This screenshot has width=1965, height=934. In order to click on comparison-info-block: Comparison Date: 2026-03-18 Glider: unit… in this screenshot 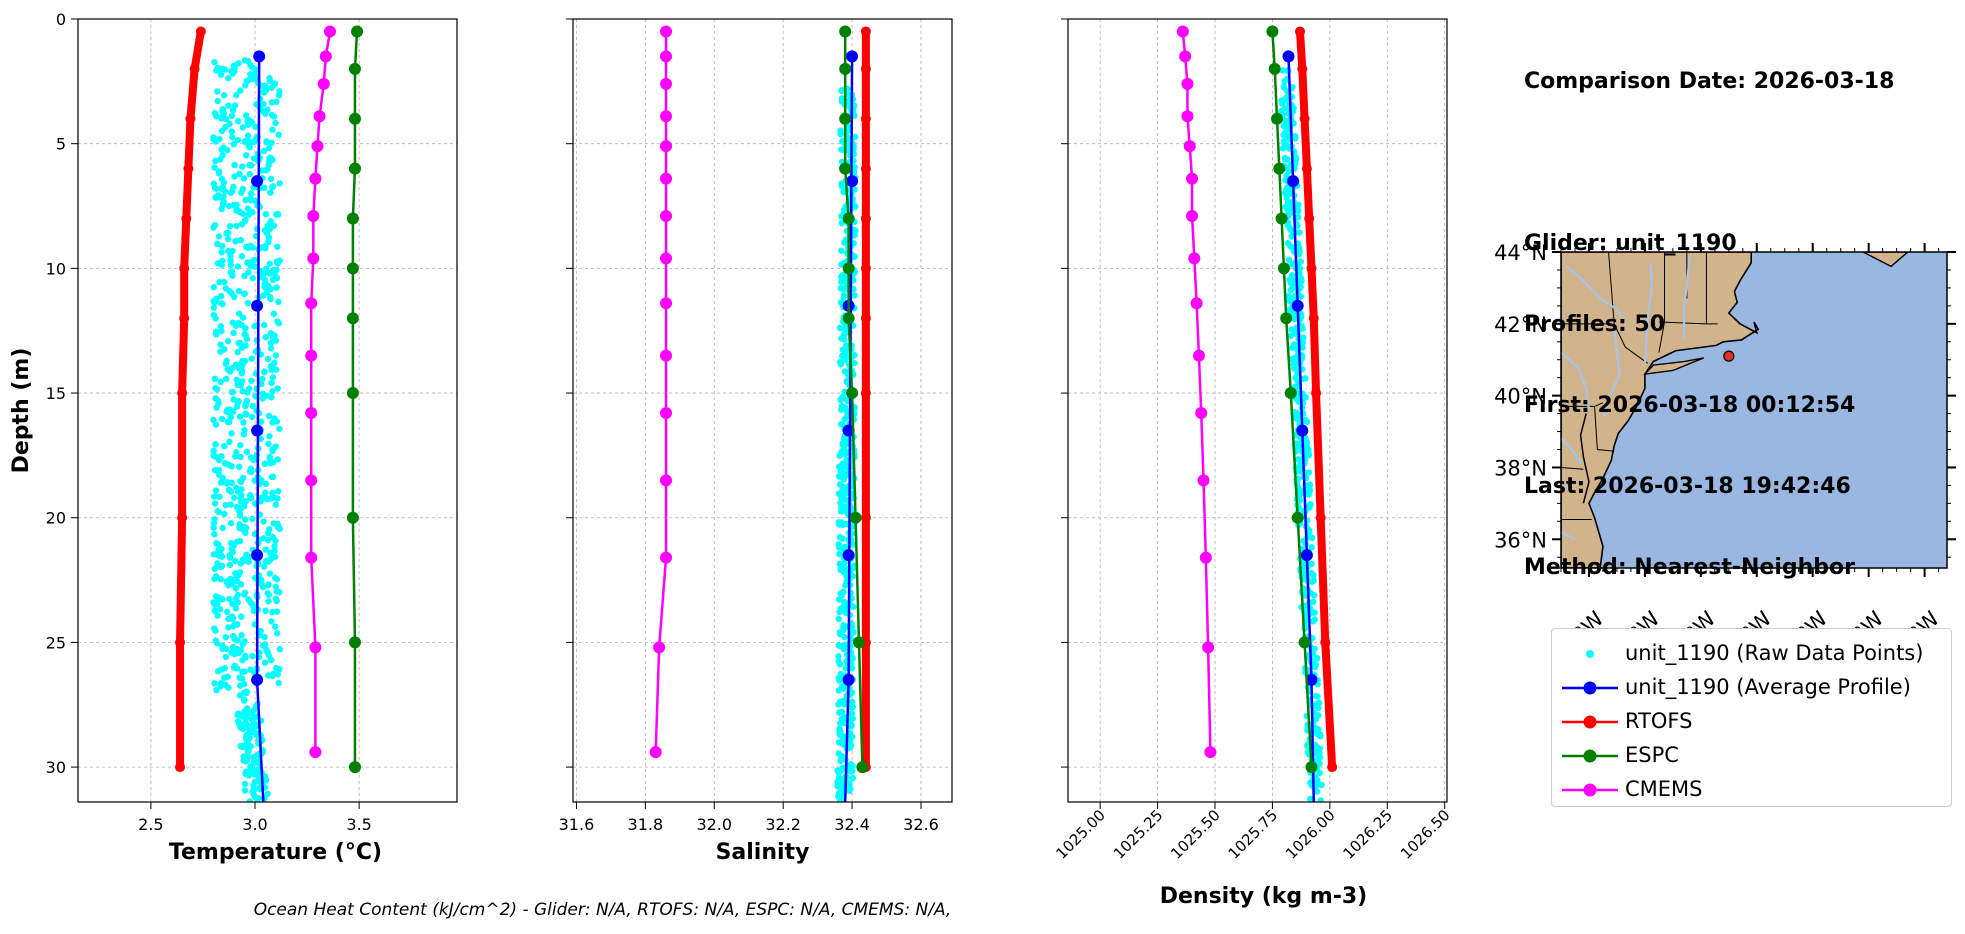, I will do `click(1709, 311)`.